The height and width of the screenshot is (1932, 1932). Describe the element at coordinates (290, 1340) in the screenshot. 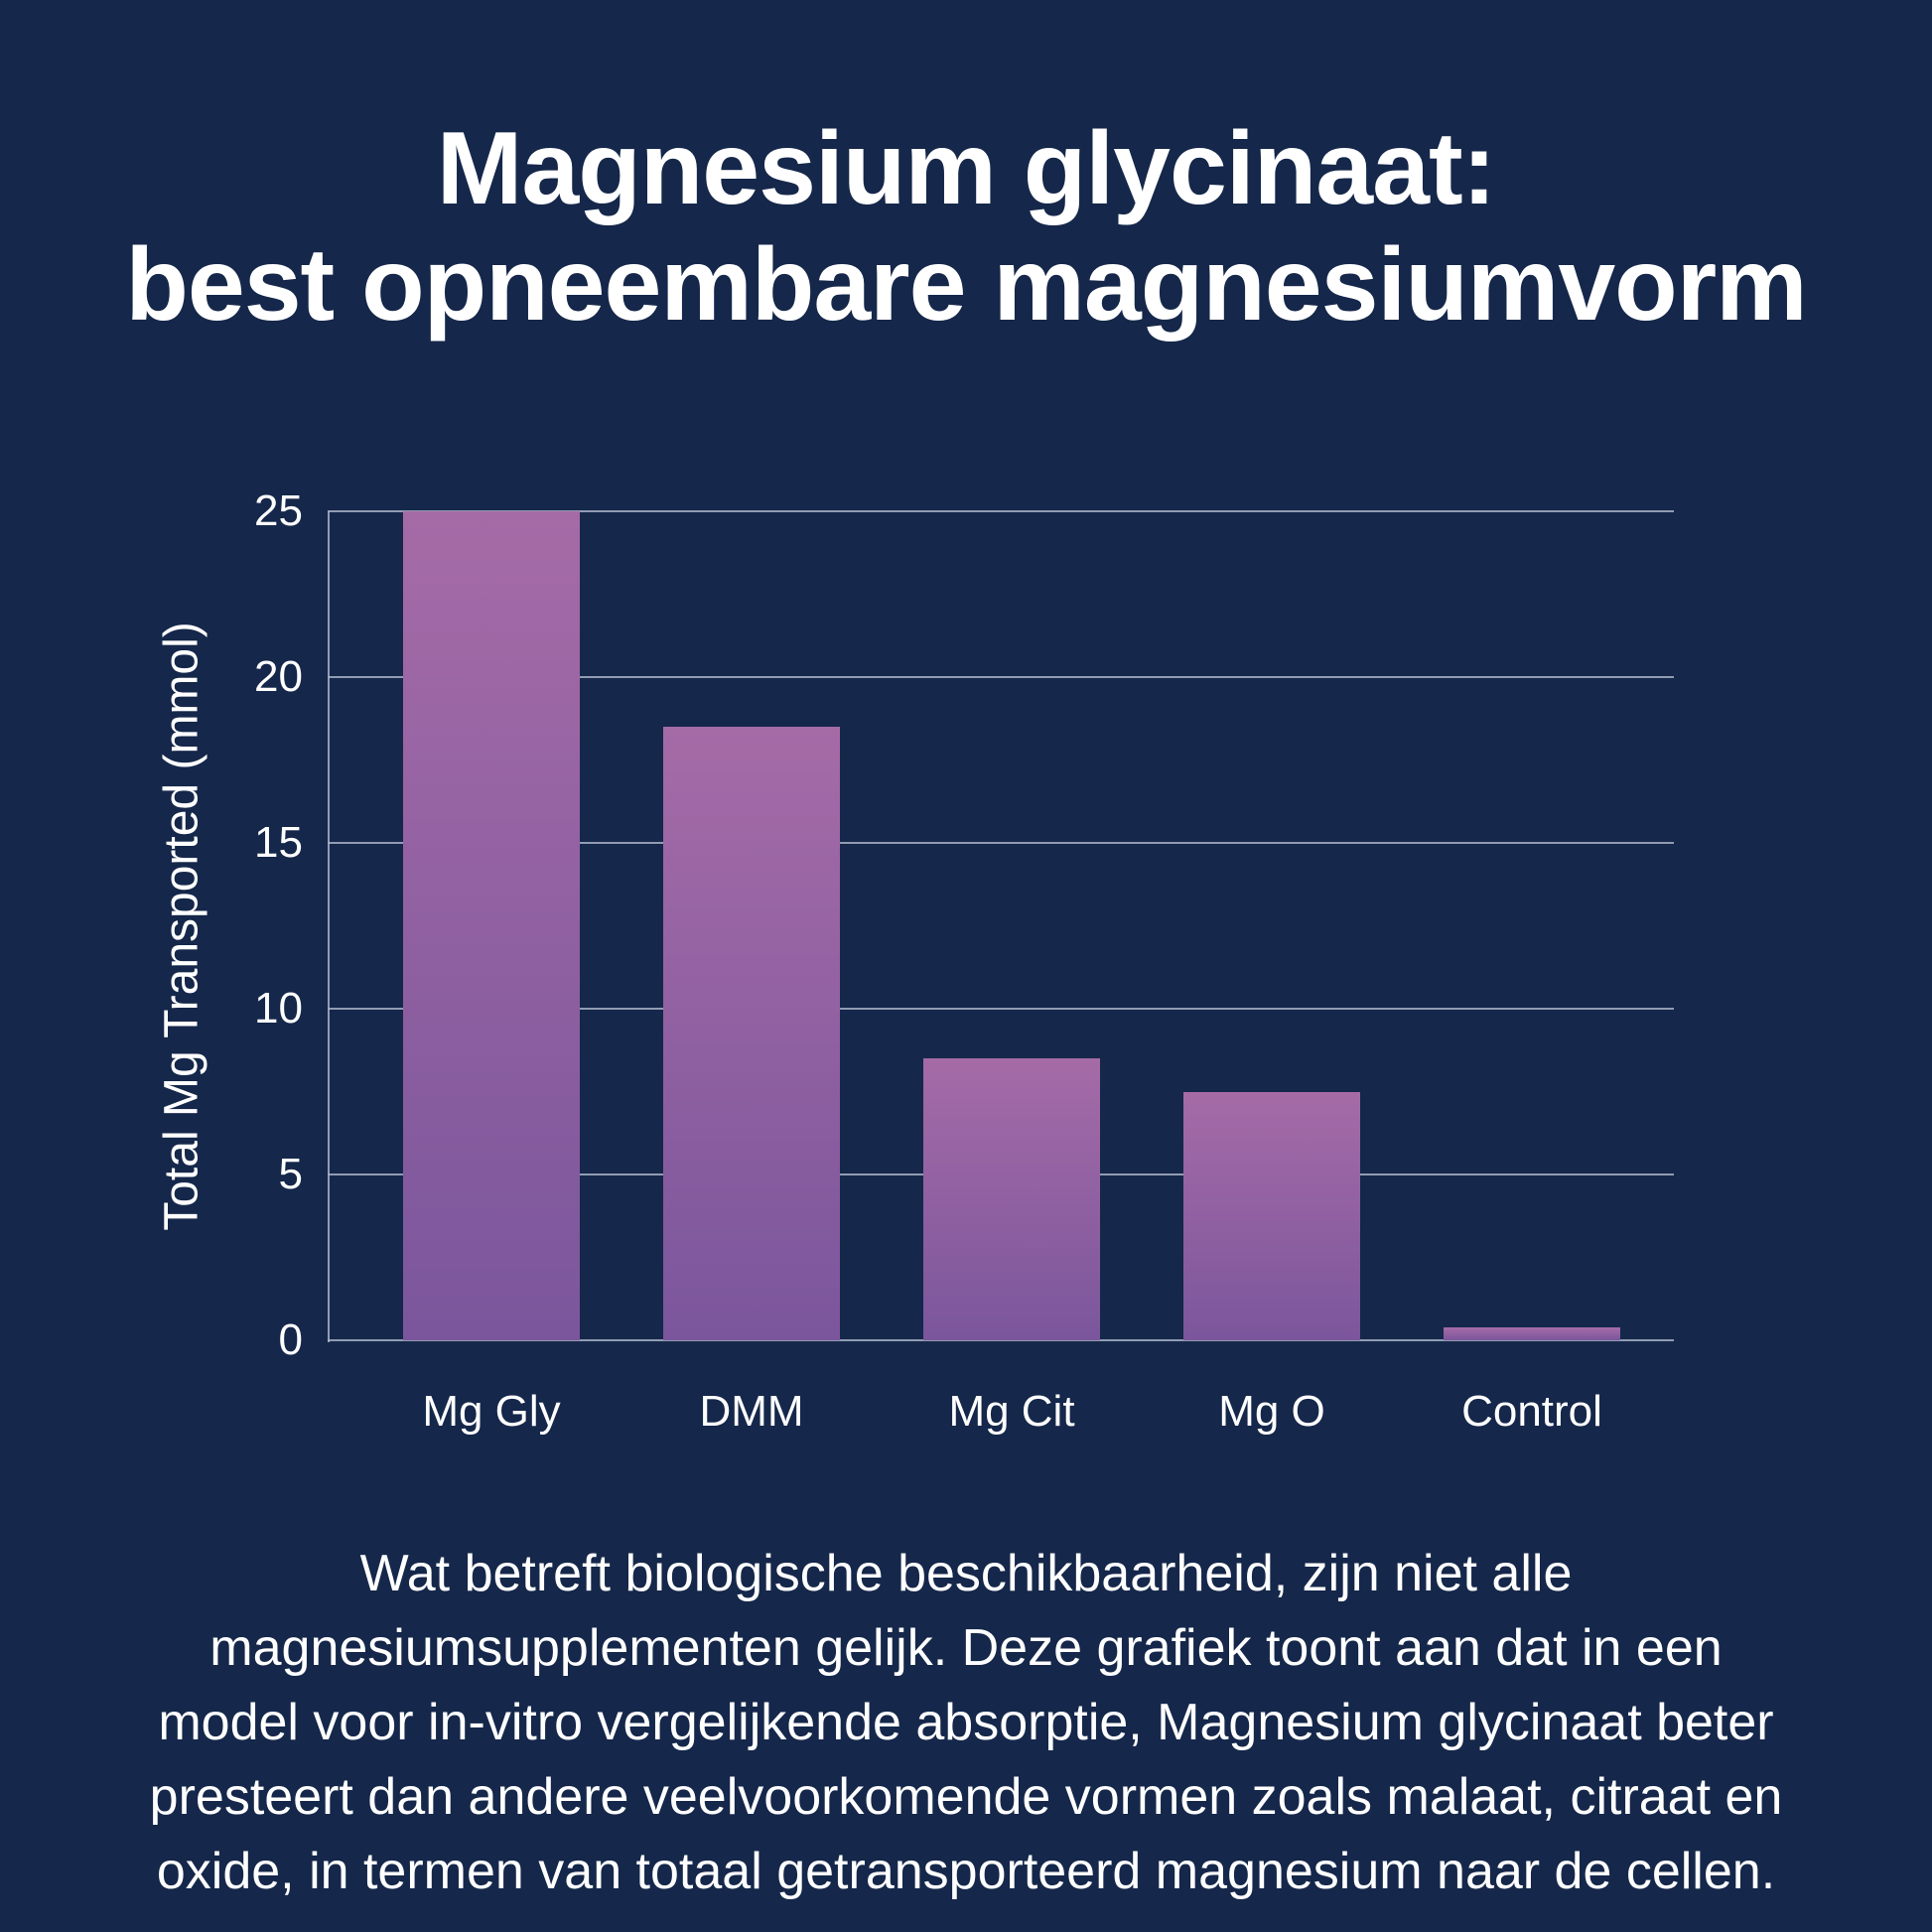

I see `y-tick-label: 0` at that location.